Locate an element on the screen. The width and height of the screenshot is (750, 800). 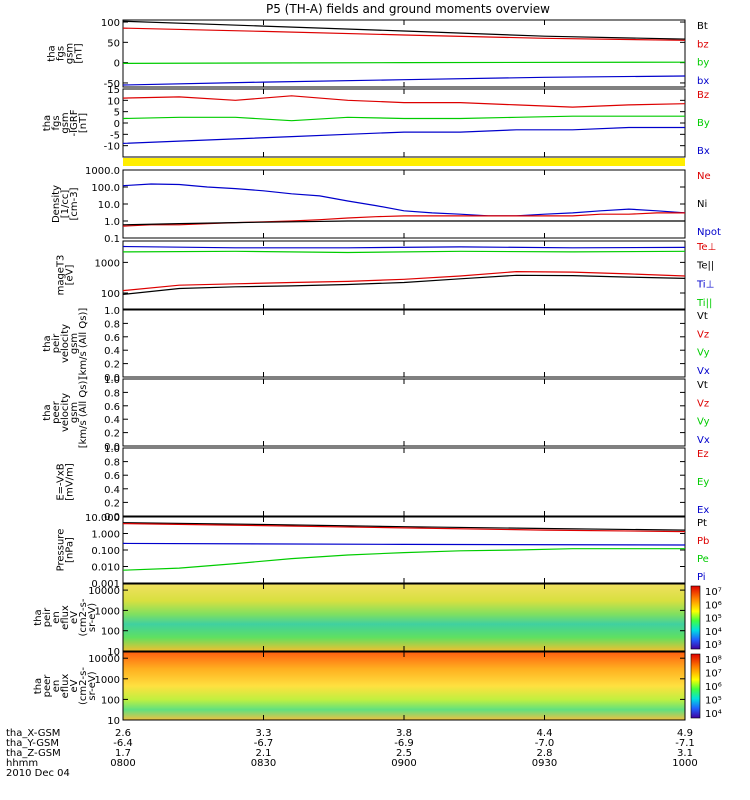
y-tick-label: 0.8 is located at coordinates (112, 324).